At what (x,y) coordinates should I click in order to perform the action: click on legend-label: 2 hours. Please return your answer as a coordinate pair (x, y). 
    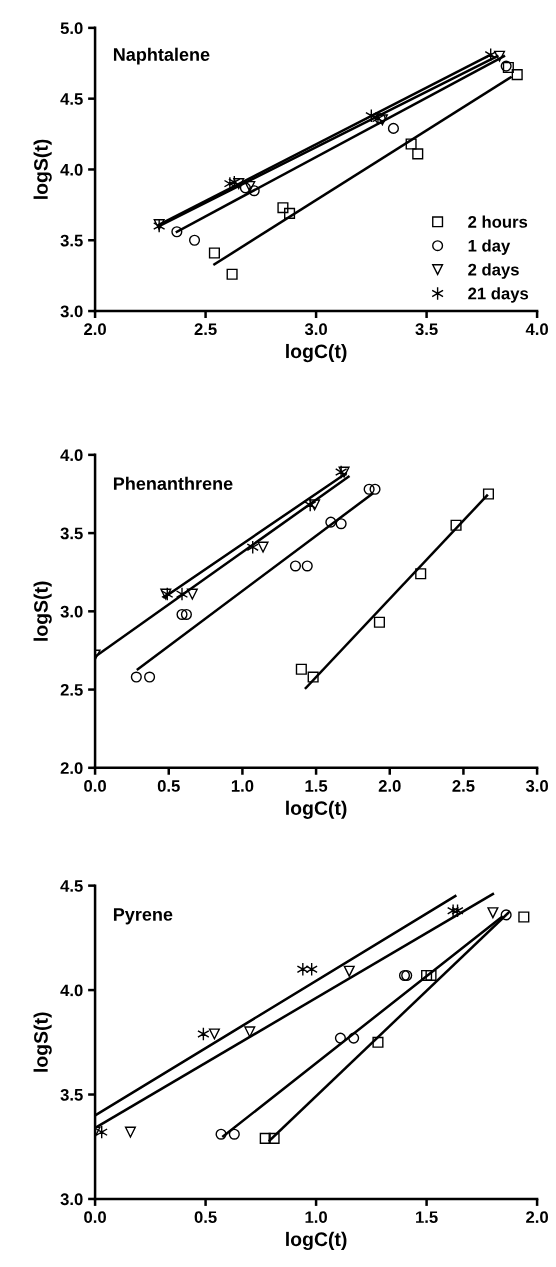
    Looking at the image, I should click on (498, 221).